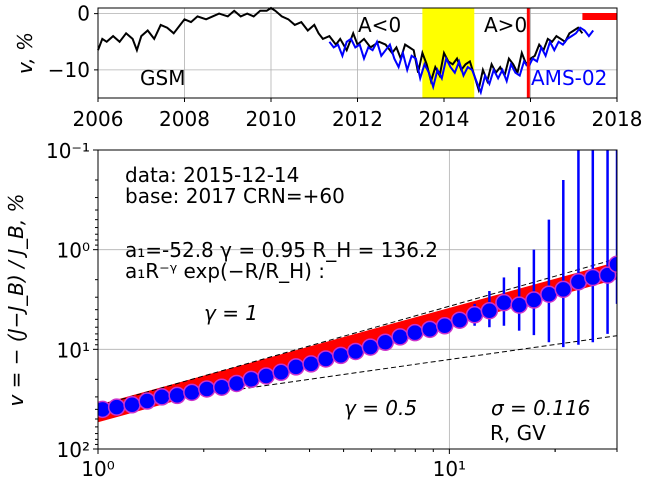 This screenshot has width=650, height=500. What do you see at coordinates (380, 408) in the screenshot?
I see `gamma05-text: γ = 0.5` at bounding box center [380, 408].